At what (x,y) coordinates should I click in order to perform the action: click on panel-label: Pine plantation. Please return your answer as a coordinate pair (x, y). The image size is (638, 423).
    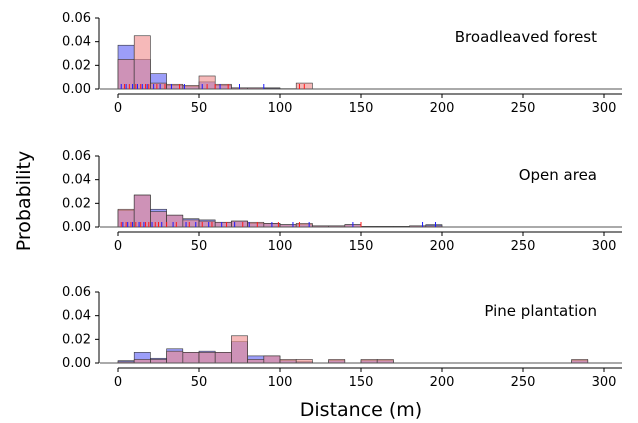
    Looking at the image, I should click on (540, 311).